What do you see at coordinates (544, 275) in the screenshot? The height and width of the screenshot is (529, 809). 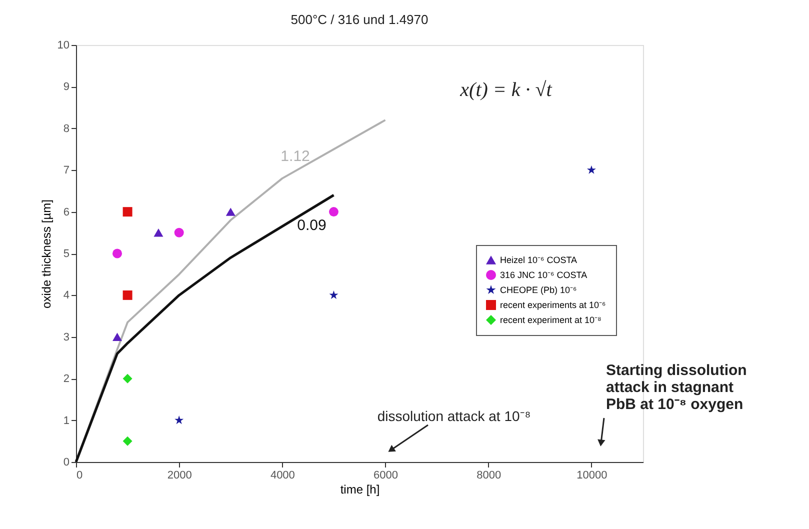 I see `legend-label: 316 JNC 10⁻⁶ COSTA` at bounding box center [544, 275].